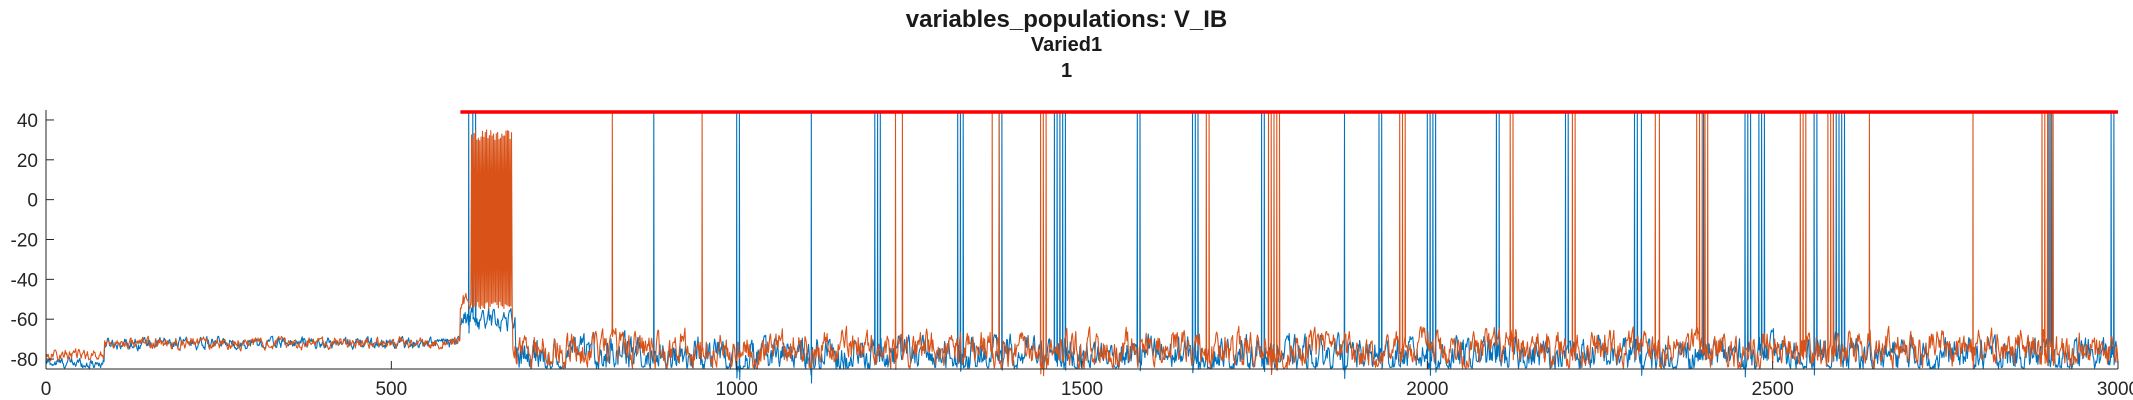  Describe the element at coordinates (1066, 71) in the screenshot. I see `chart-subtitle-2: 1` at that location.